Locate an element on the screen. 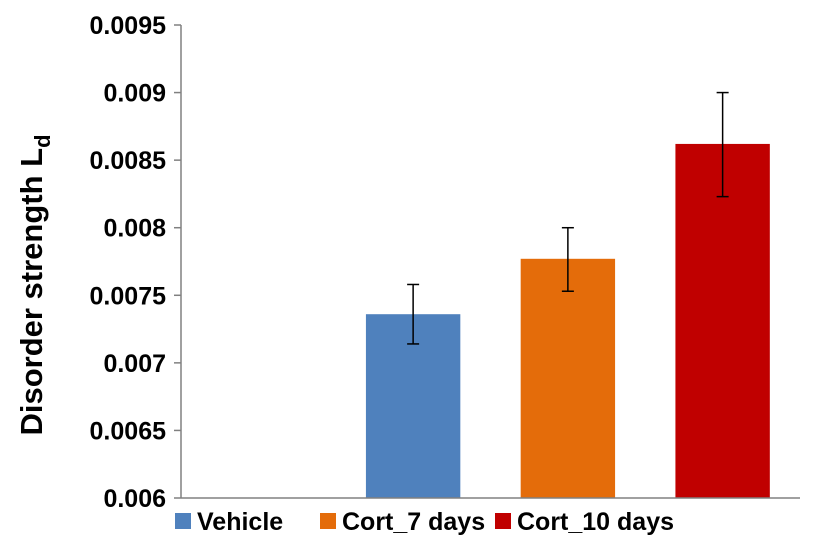  y-tick-label: 0.0065 is located at coordinates (128, 431).